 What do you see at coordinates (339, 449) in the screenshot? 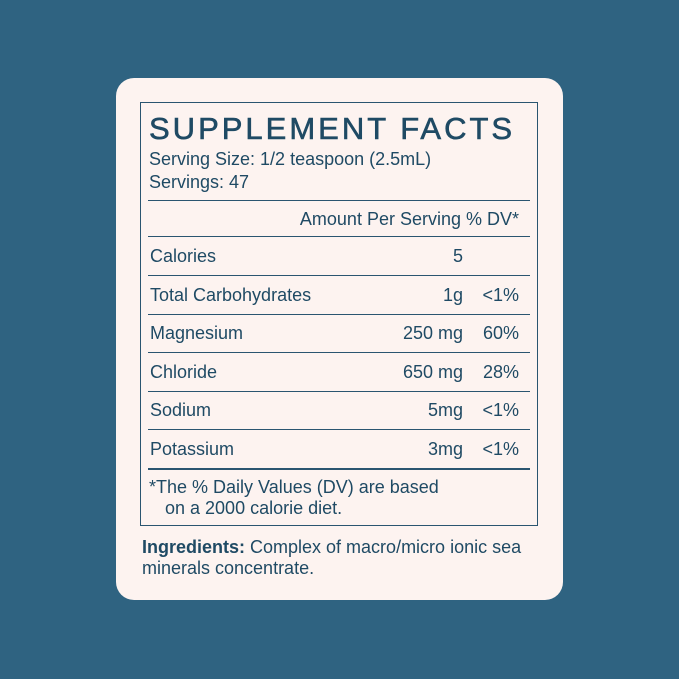
I see `table-row: Potassium 3mg <1%` at bounding box center [339, 449].